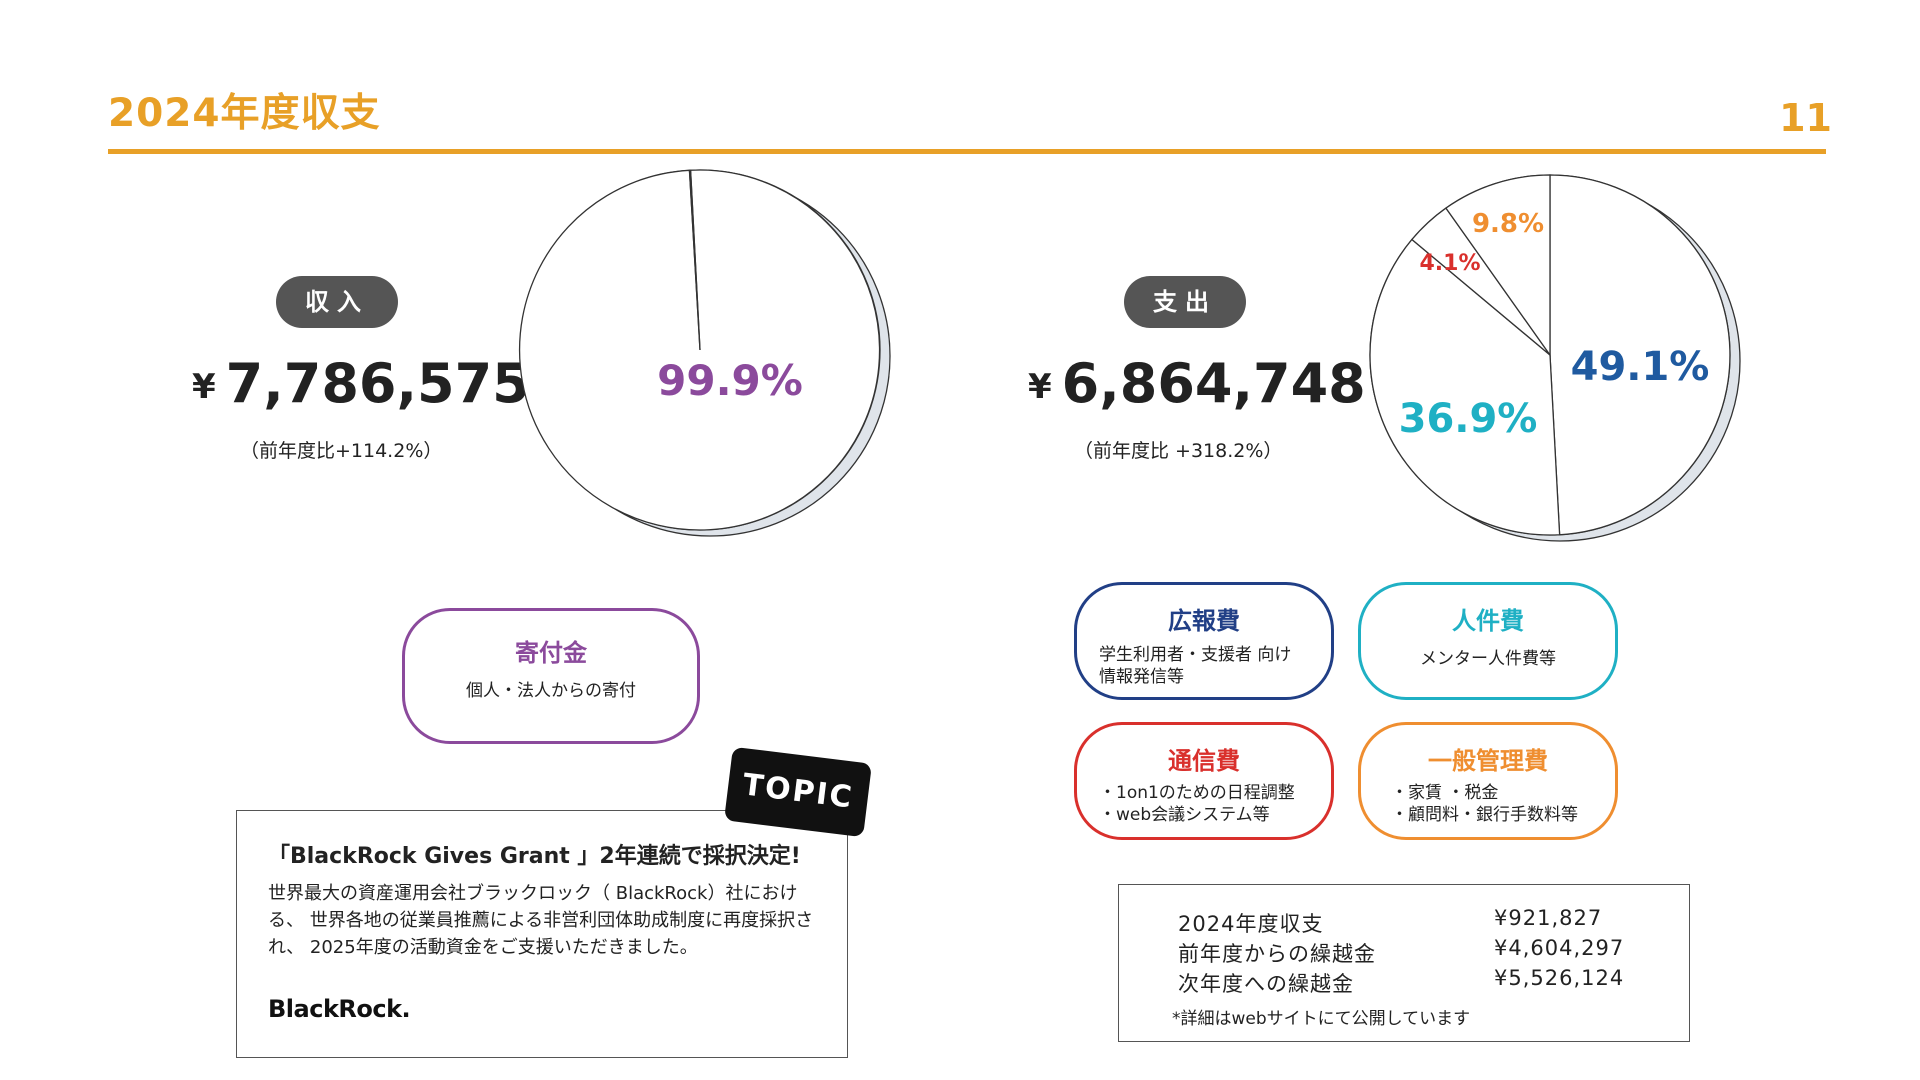 The image size is (1920, 1080). I want to click on income-label: 収入, so click(337, 302).